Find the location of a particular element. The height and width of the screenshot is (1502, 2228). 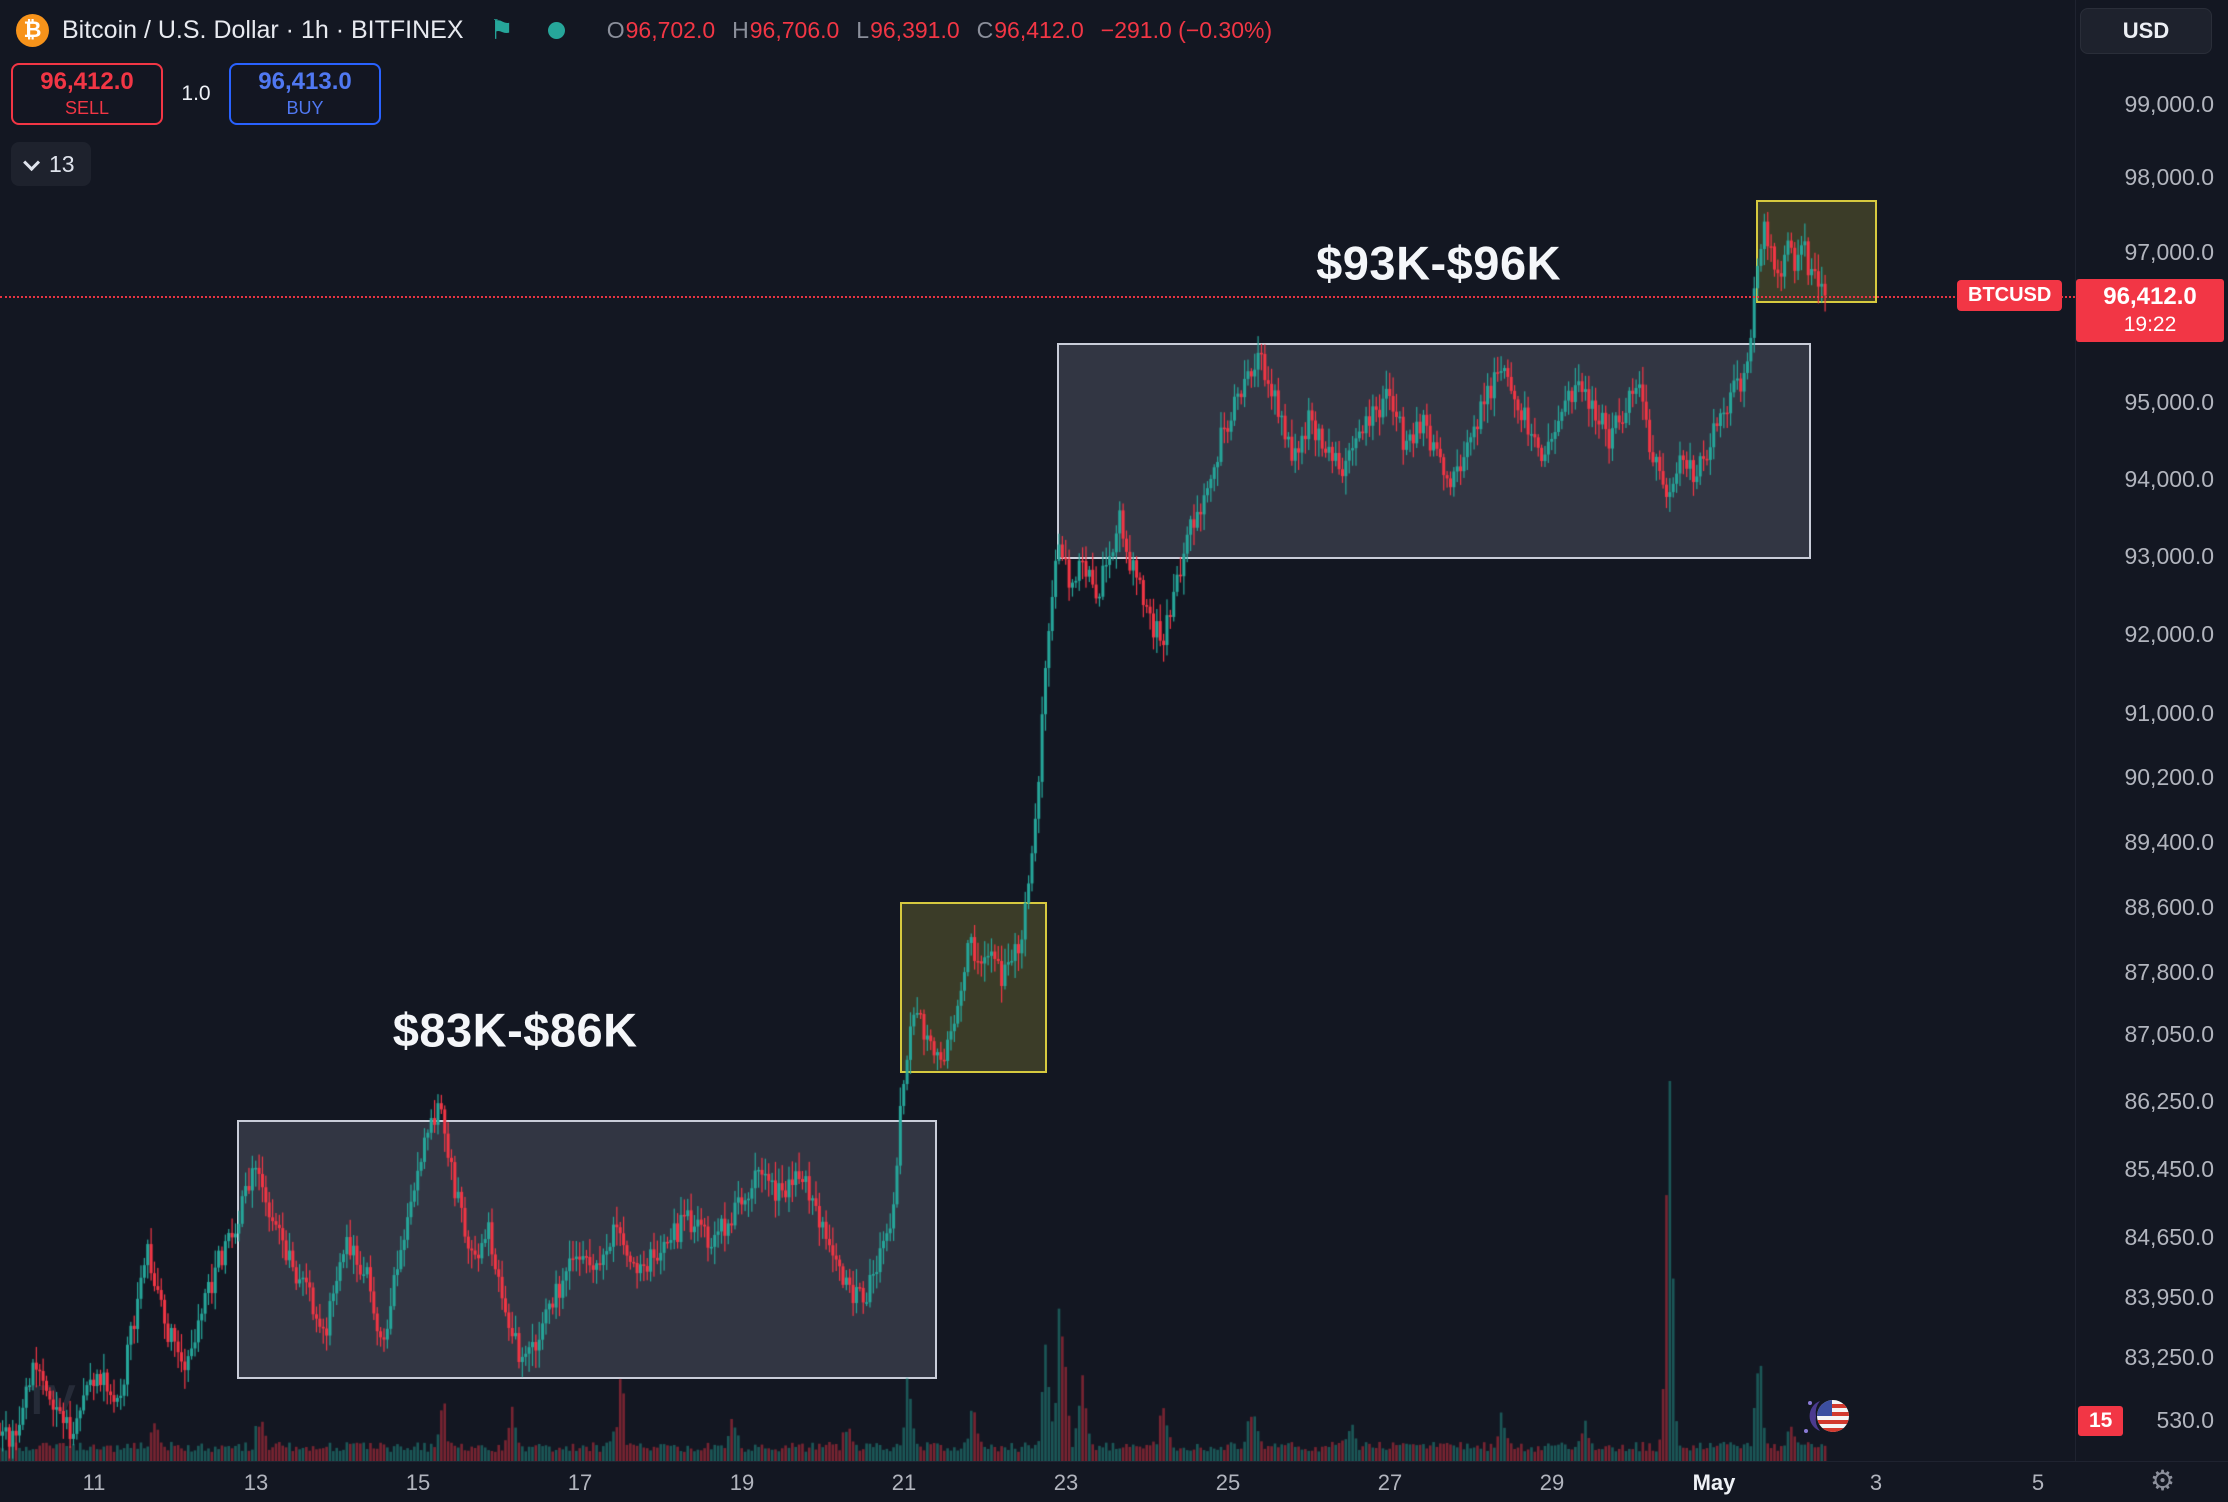

order-panel: 96,412.0 SELL 1.0 96,413.0 BUY is located at coordinates (196, 94).